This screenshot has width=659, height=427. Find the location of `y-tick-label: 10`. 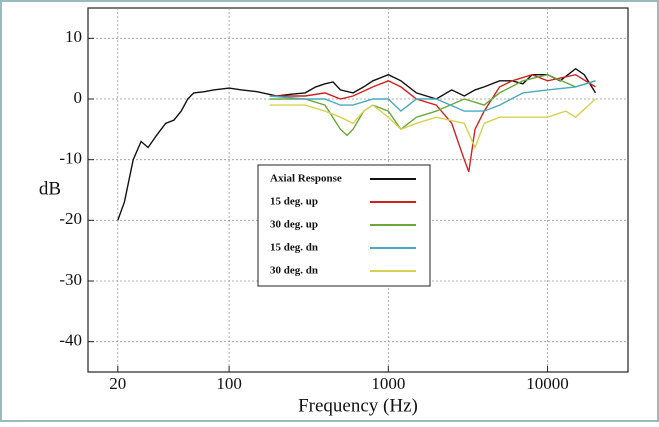

y-tick-label: 10 is located at coordinates (73, 36).